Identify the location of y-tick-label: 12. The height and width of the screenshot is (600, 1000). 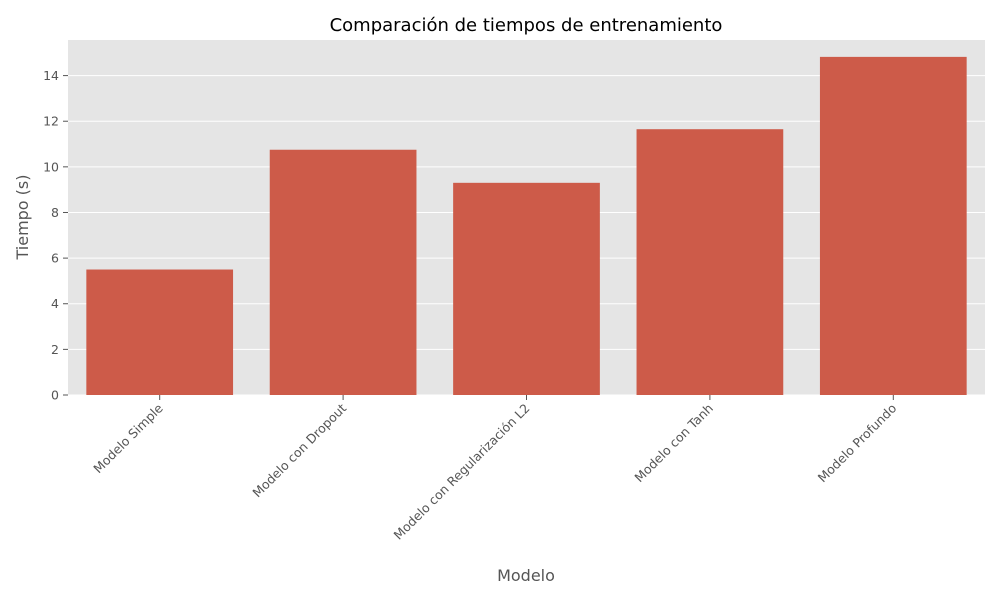
(51, 121).